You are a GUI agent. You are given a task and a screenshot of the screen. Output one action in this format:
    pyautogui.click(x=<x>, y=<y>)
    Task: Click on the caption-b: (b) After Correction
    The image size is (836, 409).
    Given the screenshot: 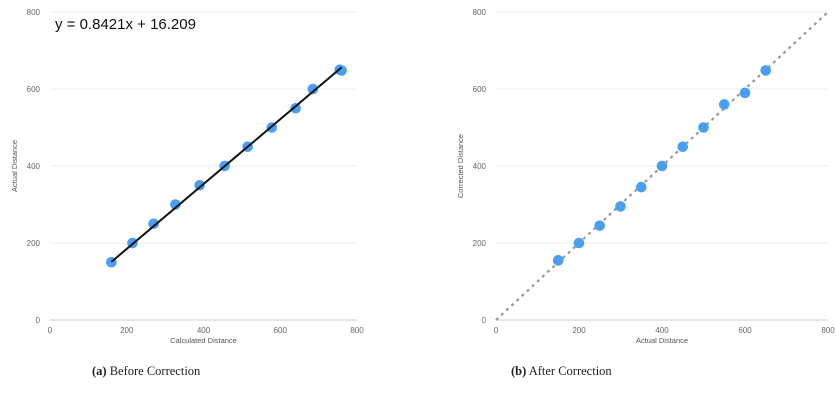 What is the action you would take?
    pyautogui.click(x=561, y=371)
    